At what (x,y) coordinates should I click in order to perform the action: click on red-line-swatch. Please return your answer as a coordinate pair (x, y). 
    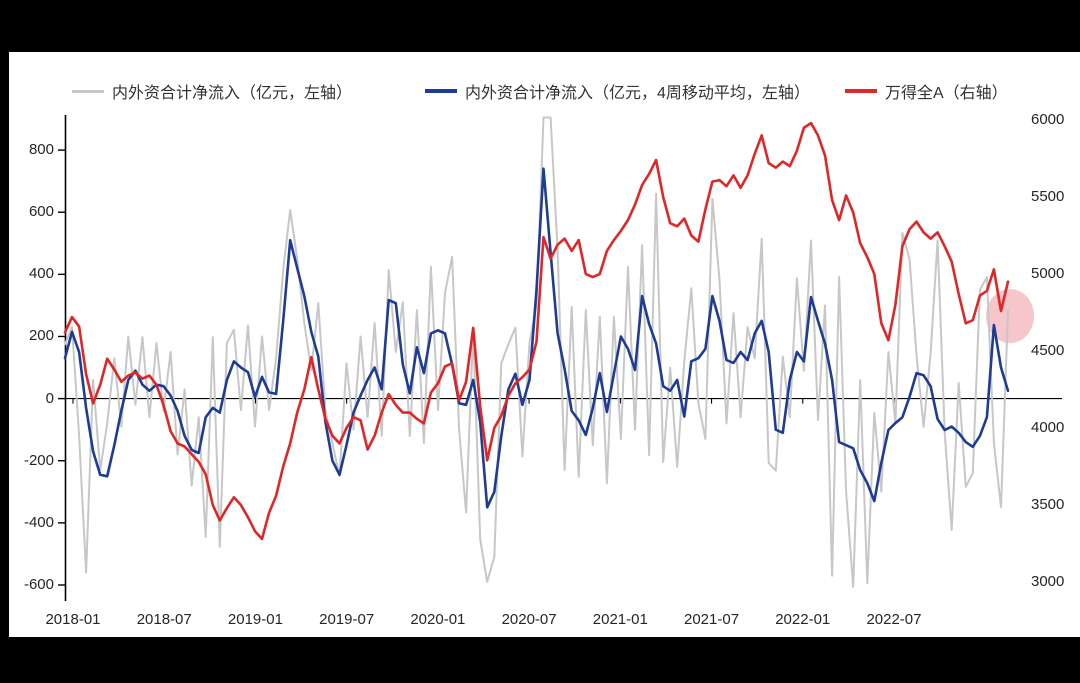
    Looking at the image, I should click on (861, 91).